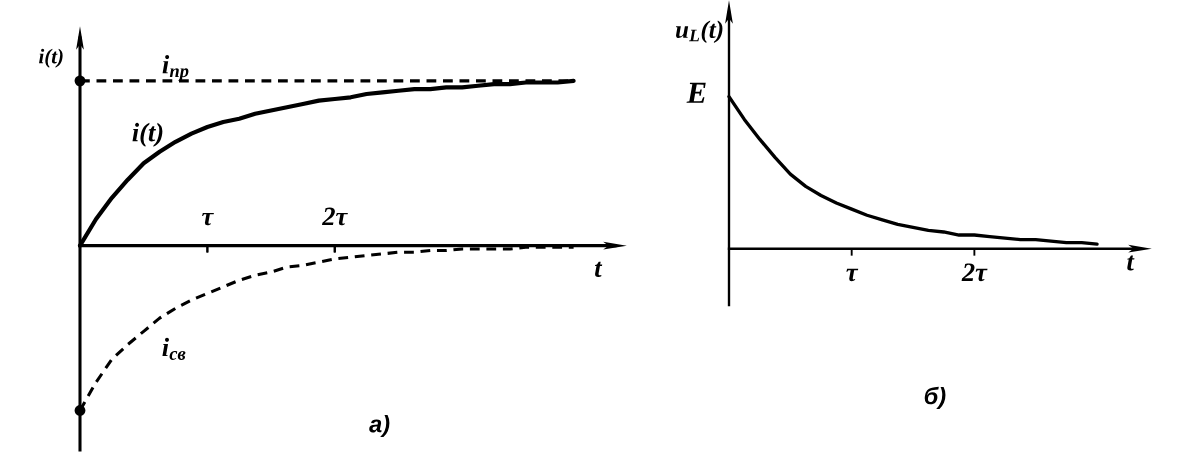  What do you see at coordinates (699, 32) in the screenshot?
I see `y-axis-title: u$_{L}$(t)` at bounding box center [699, 32].